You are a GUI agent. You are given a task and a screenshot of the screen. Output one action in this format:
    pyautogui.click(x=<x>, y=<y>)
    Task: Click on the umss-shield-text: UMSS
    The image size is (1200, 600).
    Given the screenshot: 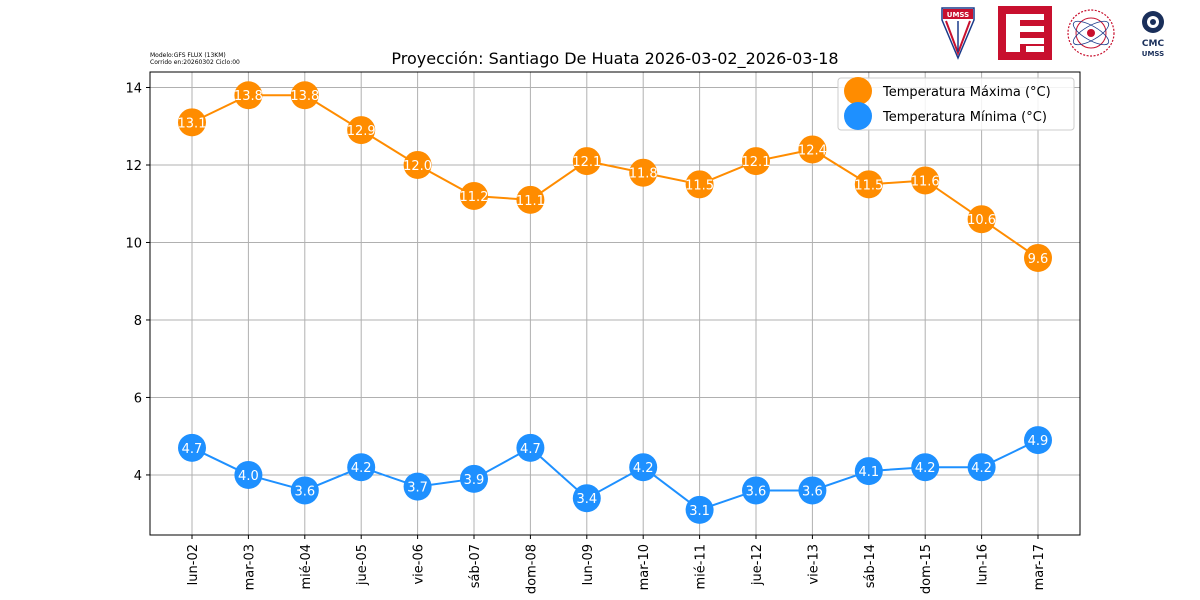 What is the action you would take?
    pyautogui.click(x=958, y=15)
    